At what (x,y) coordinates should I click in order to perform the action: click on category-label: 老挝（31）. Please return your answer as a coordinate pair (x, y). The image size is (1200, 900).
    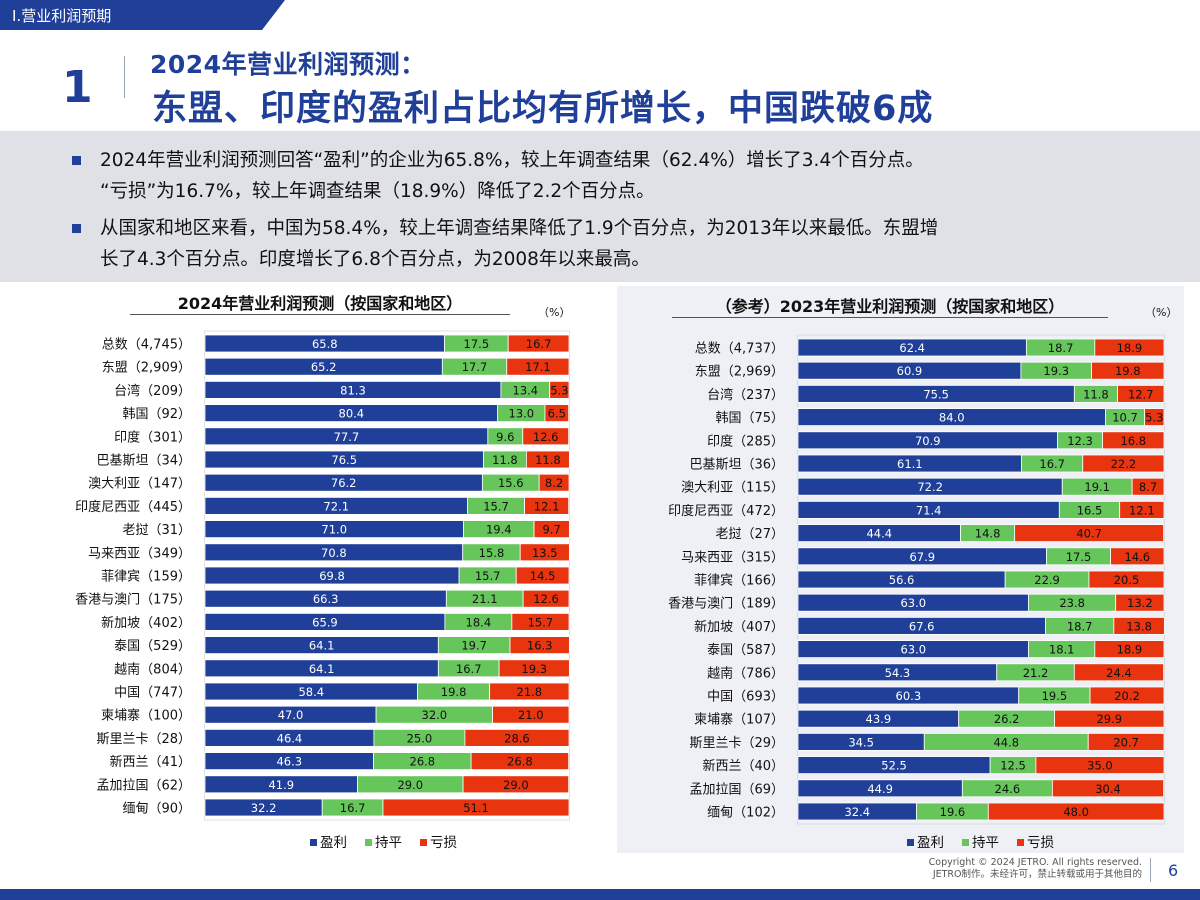
    Looking at the image, I should click on (156, 530).